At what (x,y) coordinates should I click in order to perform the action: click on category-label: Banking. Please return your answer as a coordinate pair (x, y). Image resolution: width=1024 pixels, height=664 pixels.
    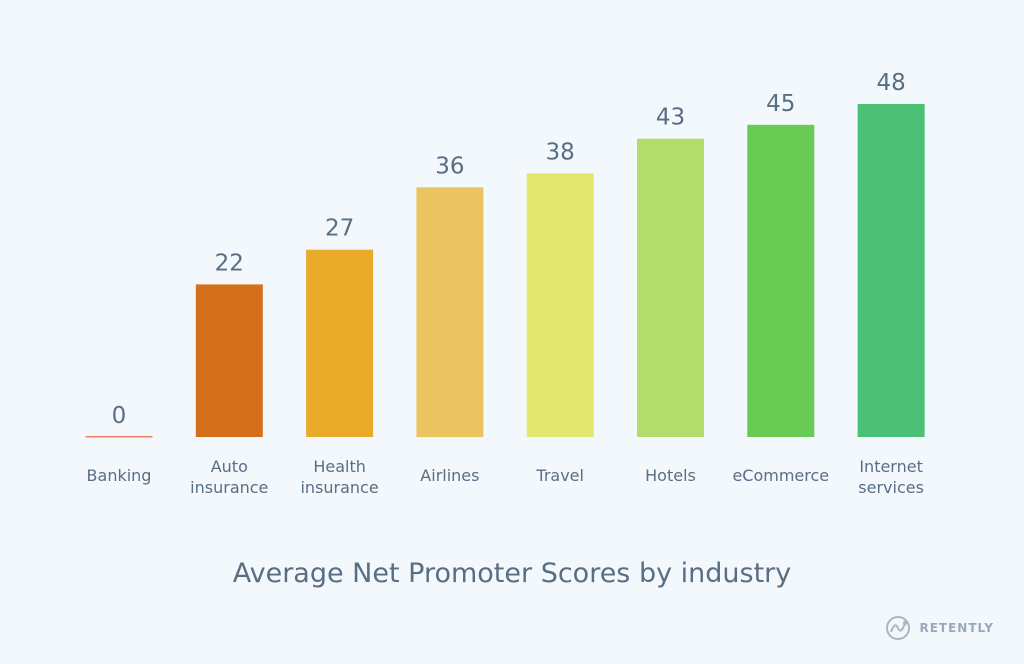
    Looking at the image, I should click on (119, 475).